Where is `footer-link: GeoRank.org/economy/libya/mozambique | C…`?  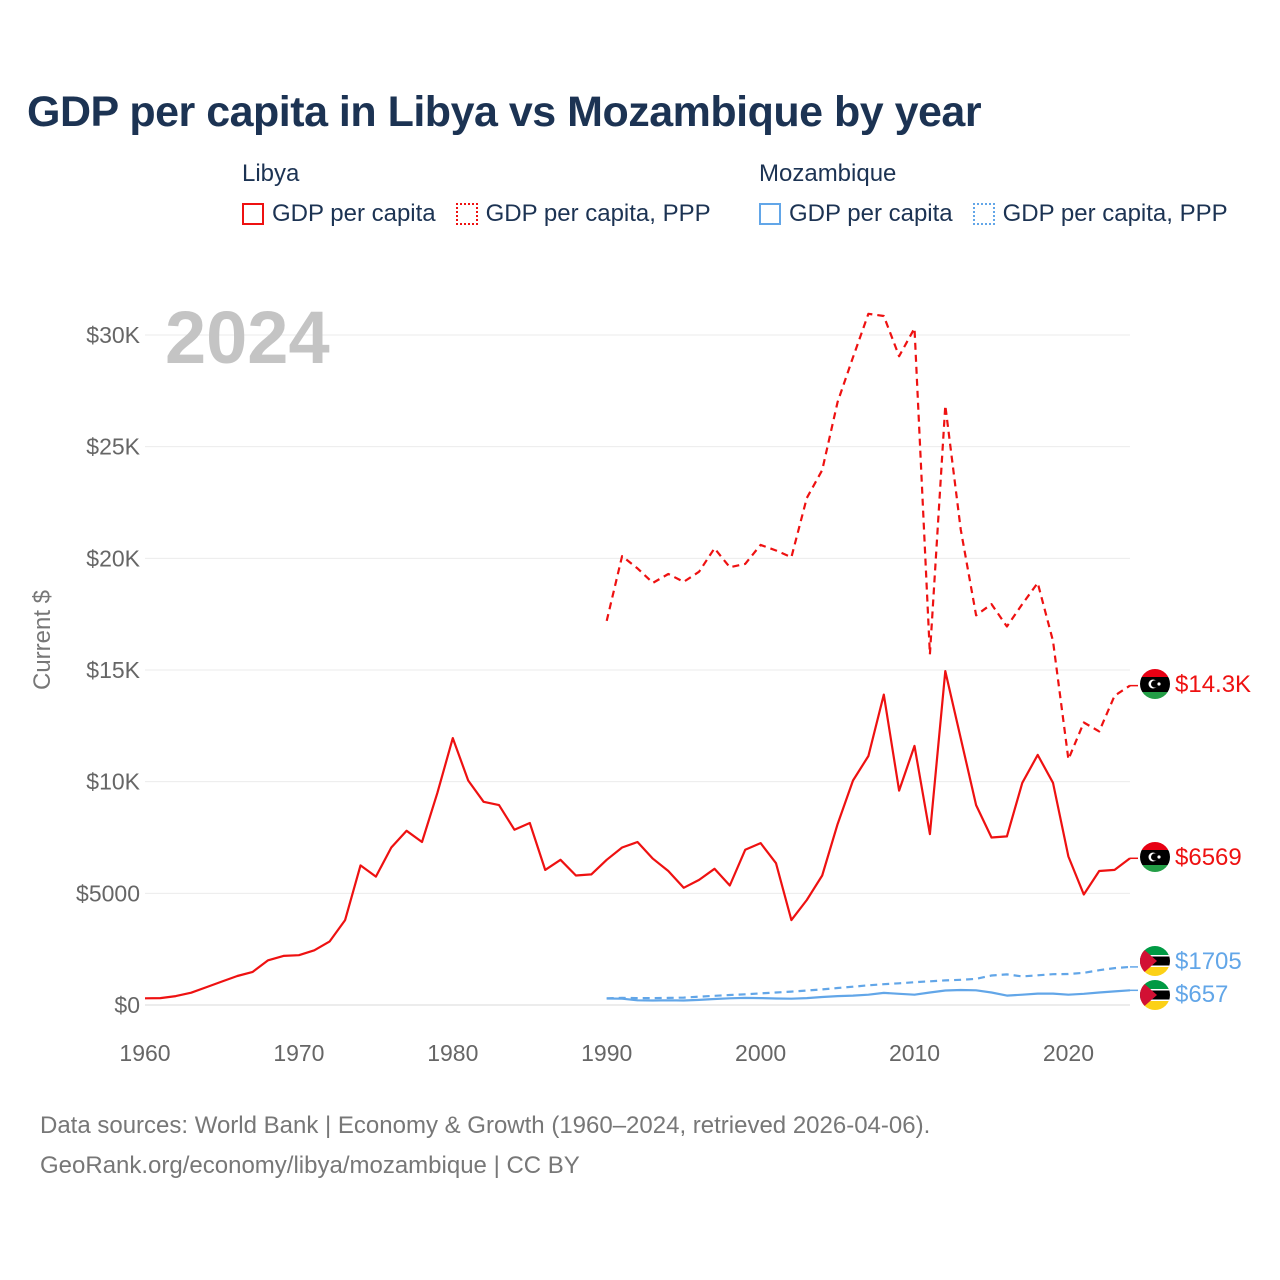 footer-link: GeoRank.org/economy/libya/mozambique | C… is located at coordinates (310, 1165).